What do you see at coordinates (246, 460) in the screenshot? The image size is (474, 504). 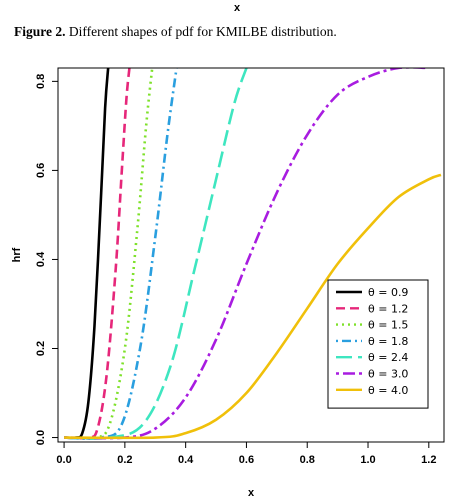 I see `x-tick-label: 0.6` at bounding box center [246, 460].